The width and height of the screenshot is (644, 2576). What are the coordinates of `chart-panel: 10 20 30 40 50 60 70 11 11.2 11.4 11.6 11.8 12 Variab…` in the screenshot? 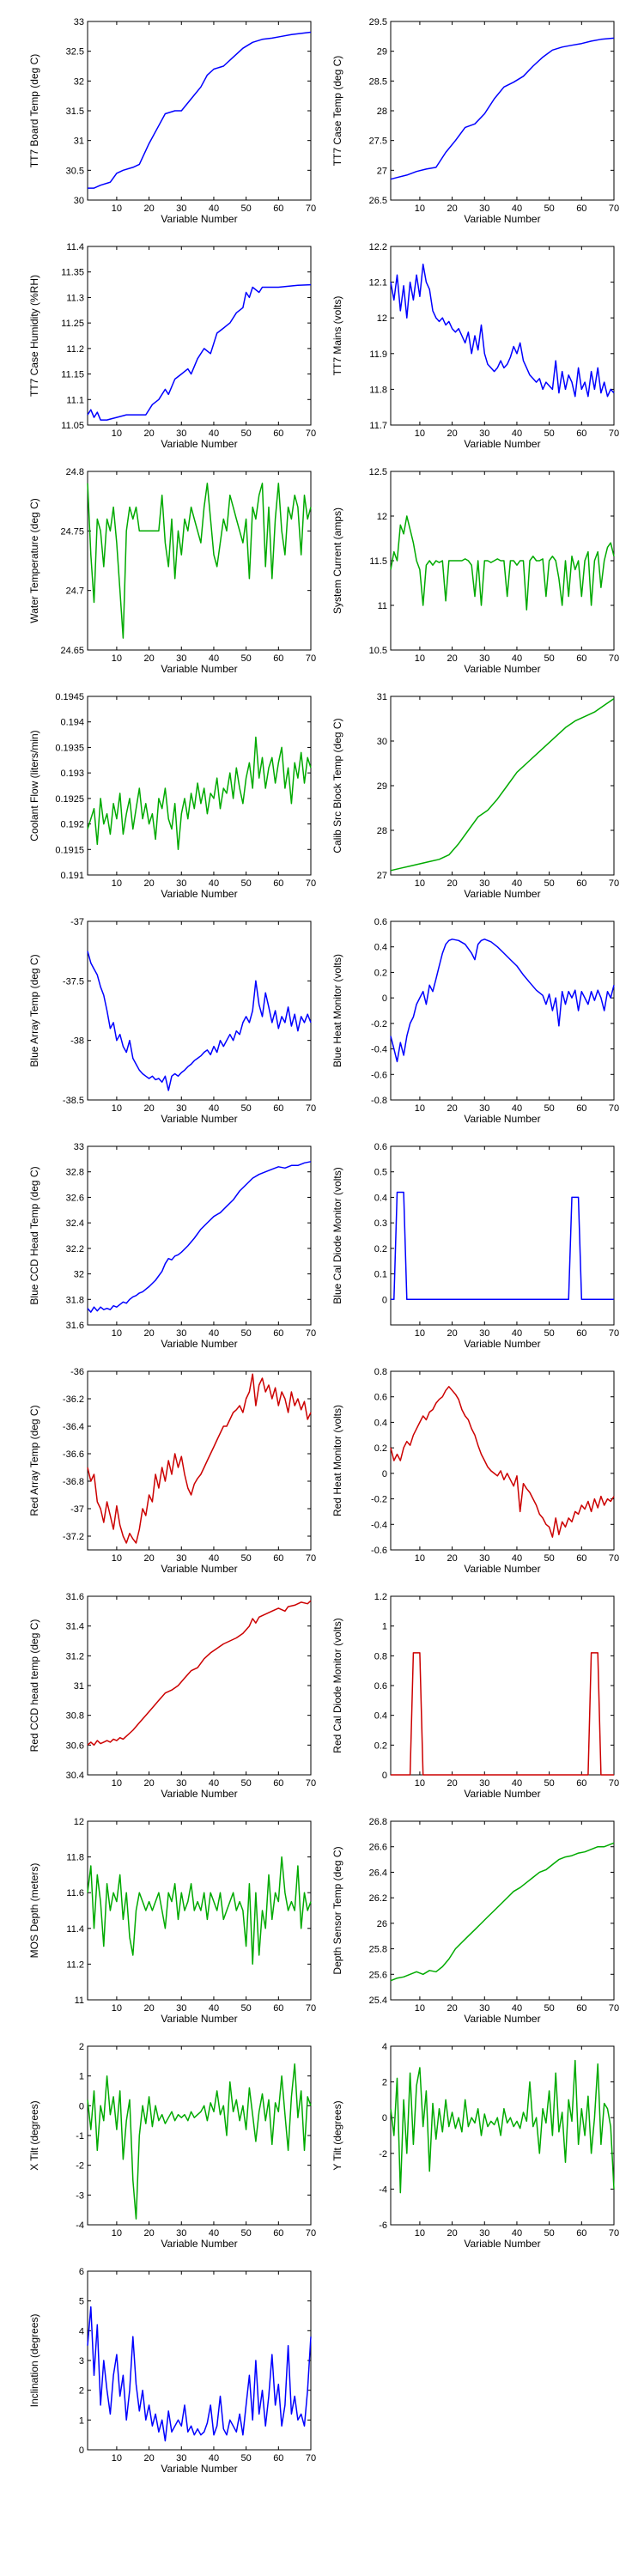 It's located at (172, 1921).